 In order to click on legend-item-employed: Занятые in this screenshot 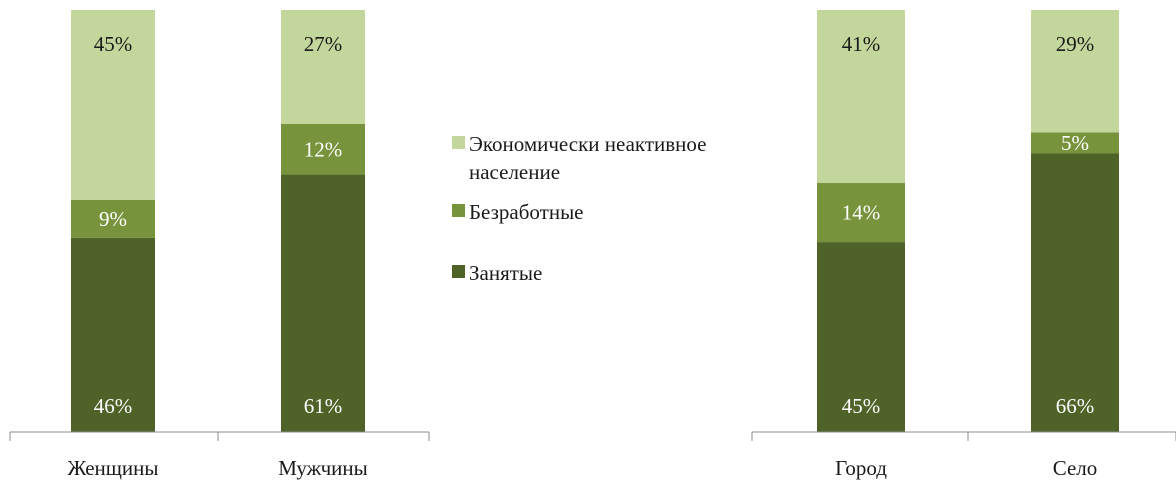, I will do `click(585, 273)`.